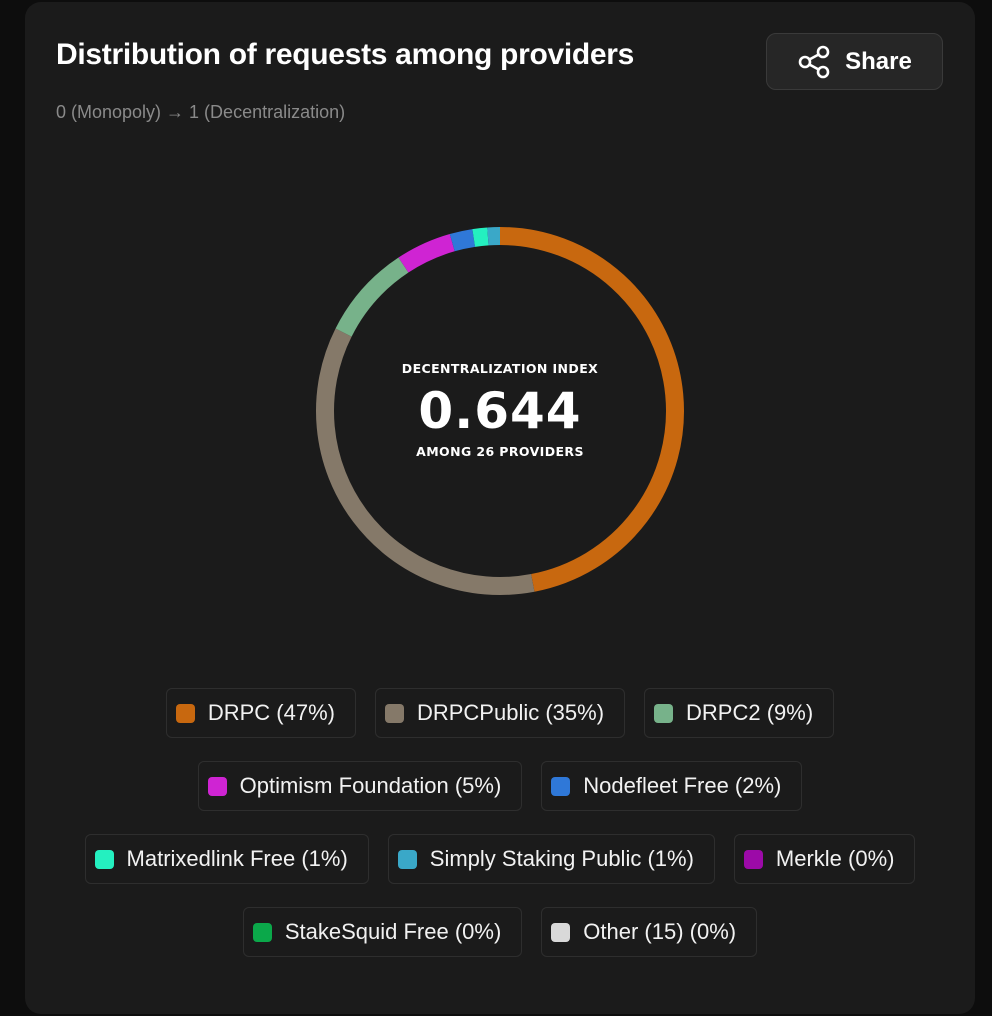  Describe the element at coordinates (510, 712) in the screenshot. I see `legend-label: DRPCPublic (35%)` at that location.